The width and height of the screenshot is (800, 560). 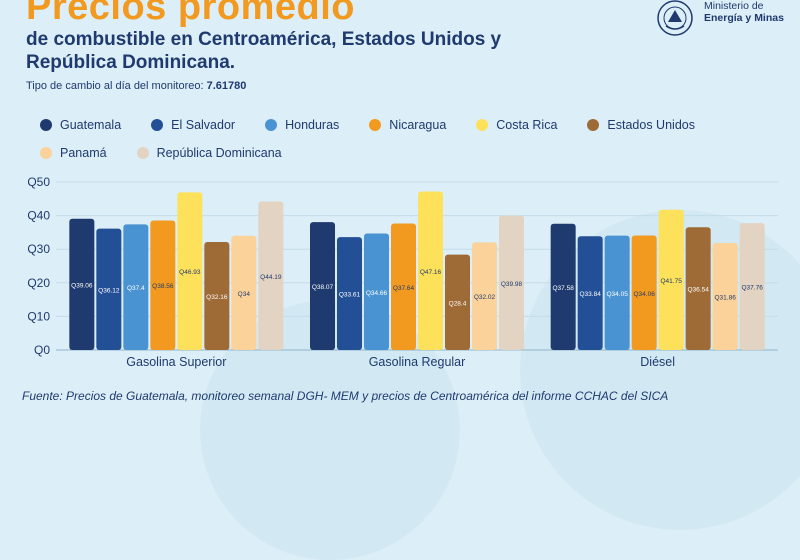 I want to click on x-category-label: Gasolina Regular, so click(x=417, y=362).